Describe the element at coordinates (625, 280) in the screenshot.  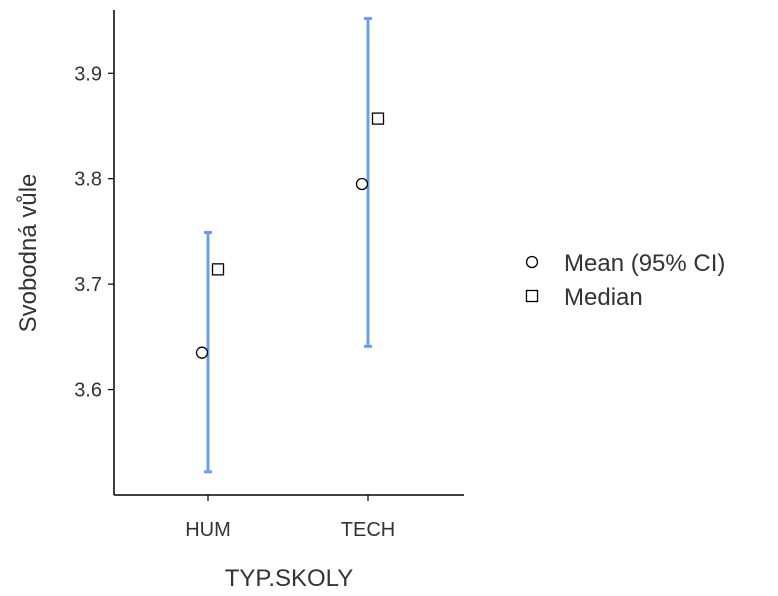
I see `legend: Mean (95% CI) Median` at that location.